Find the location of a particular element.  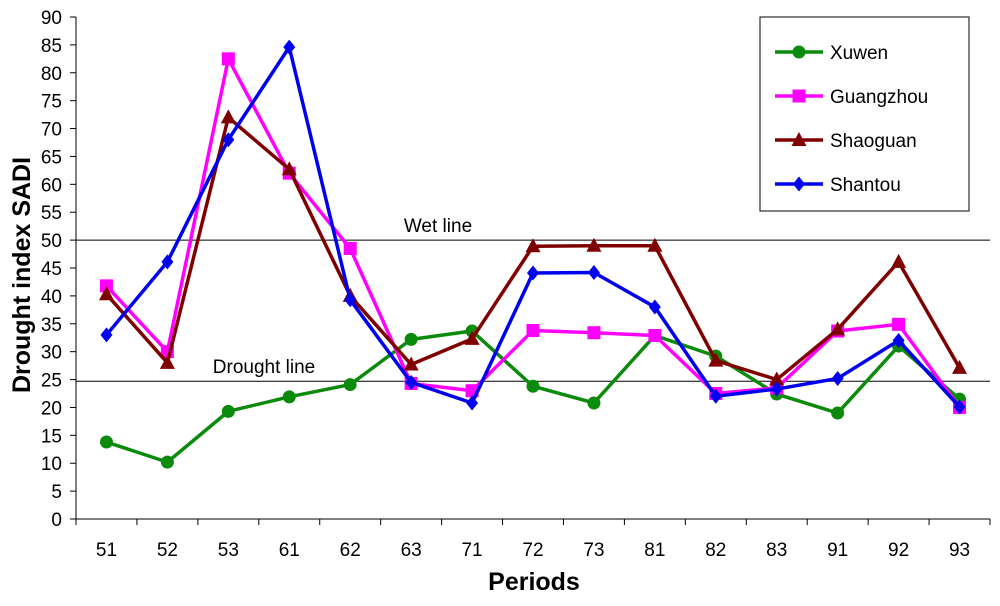

y-tick-label: 85 is located at coordinates (51, 46).